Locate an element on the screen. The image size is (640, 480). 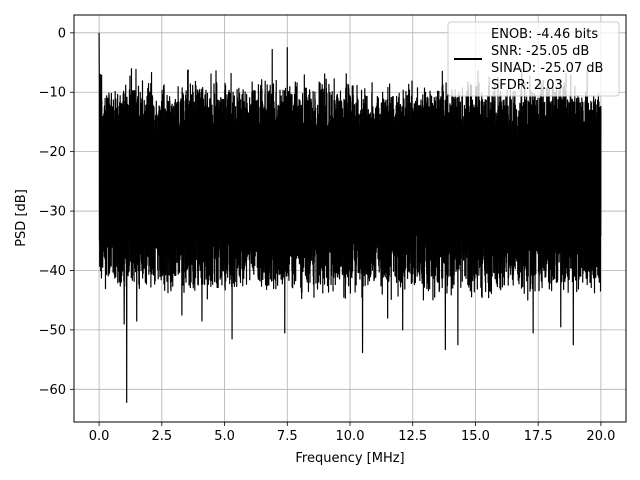
x-tick-label: 7.5 is located at coordinates (287, 436).